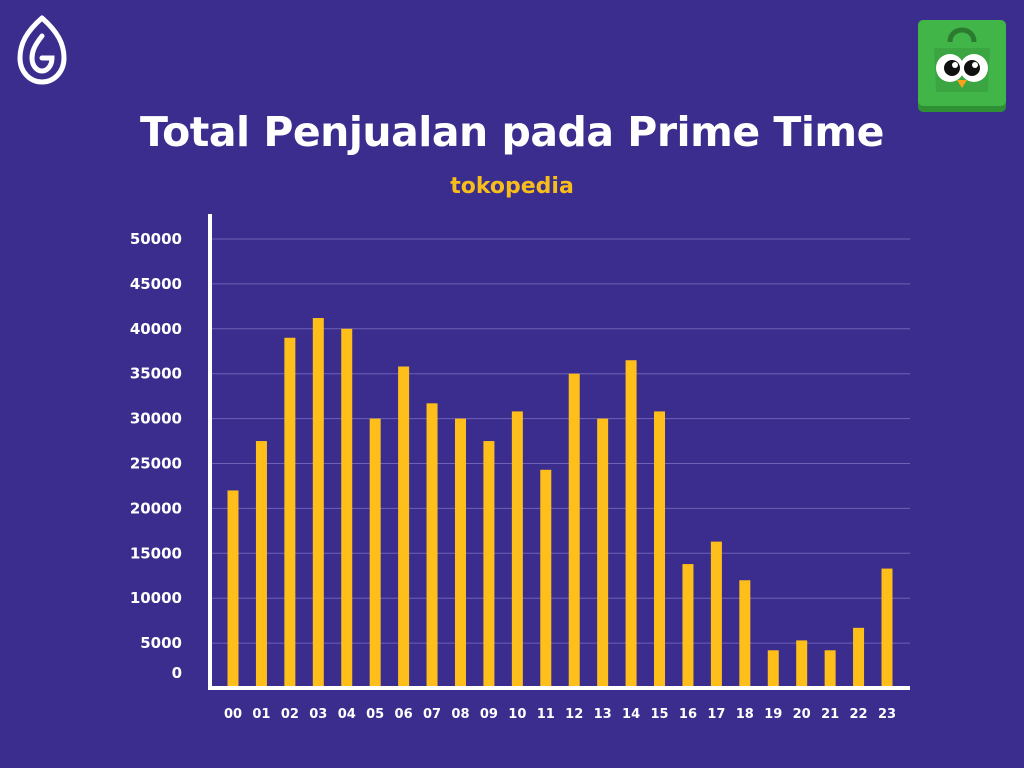  I want to click on chart-title: Total Penjualan pada Prime Time, so click(512, 132).